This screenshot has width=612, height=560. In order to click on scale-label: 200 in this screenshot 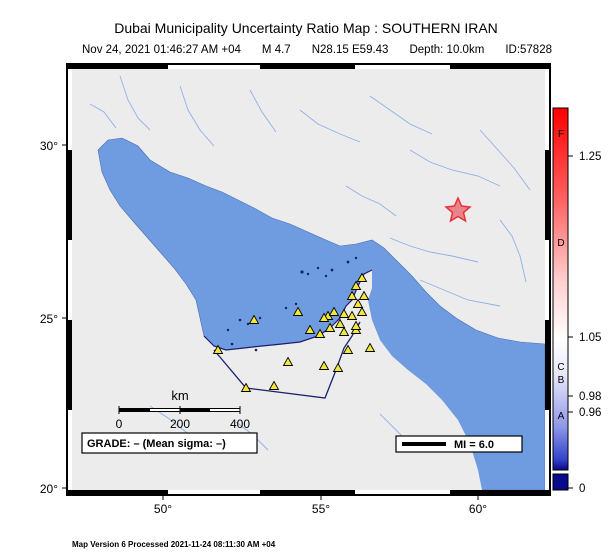, I will do `click(180, 424)`.